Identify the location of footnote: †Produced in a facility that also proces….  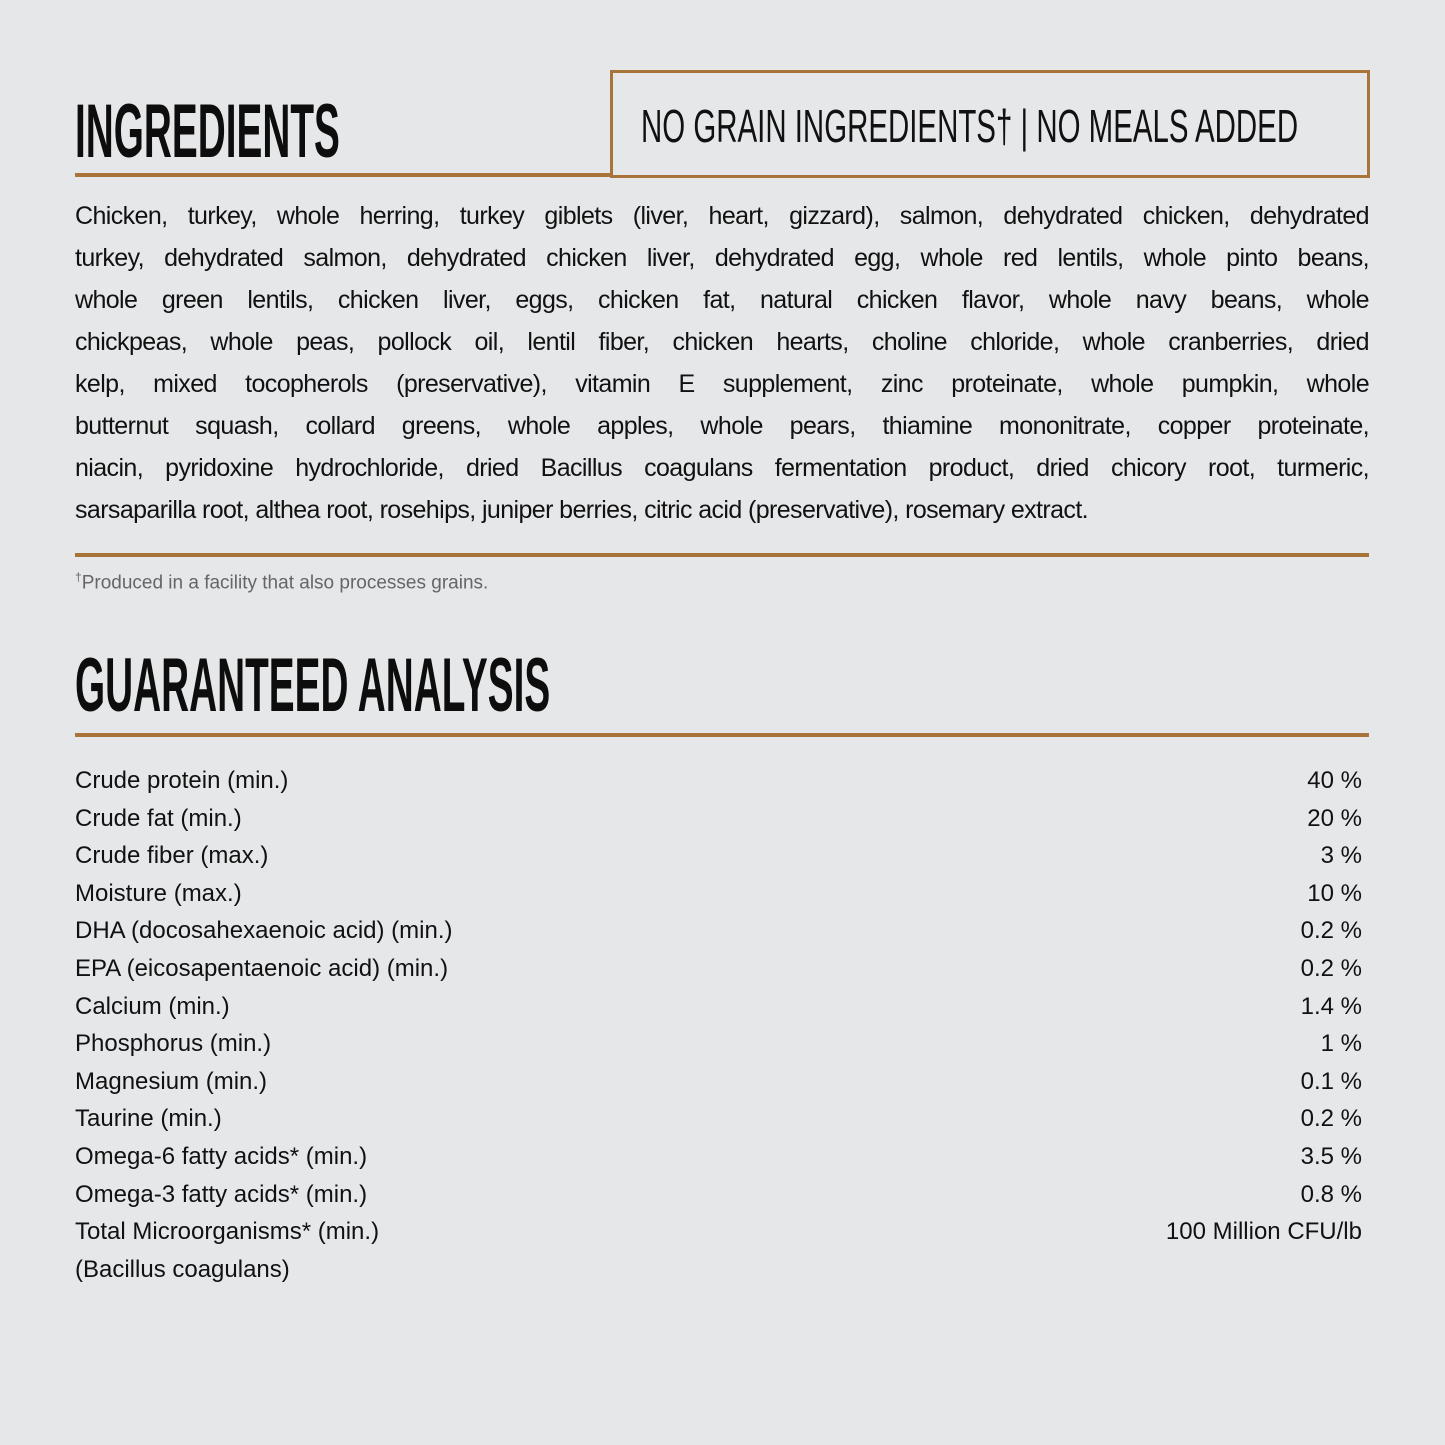
(281, 582).